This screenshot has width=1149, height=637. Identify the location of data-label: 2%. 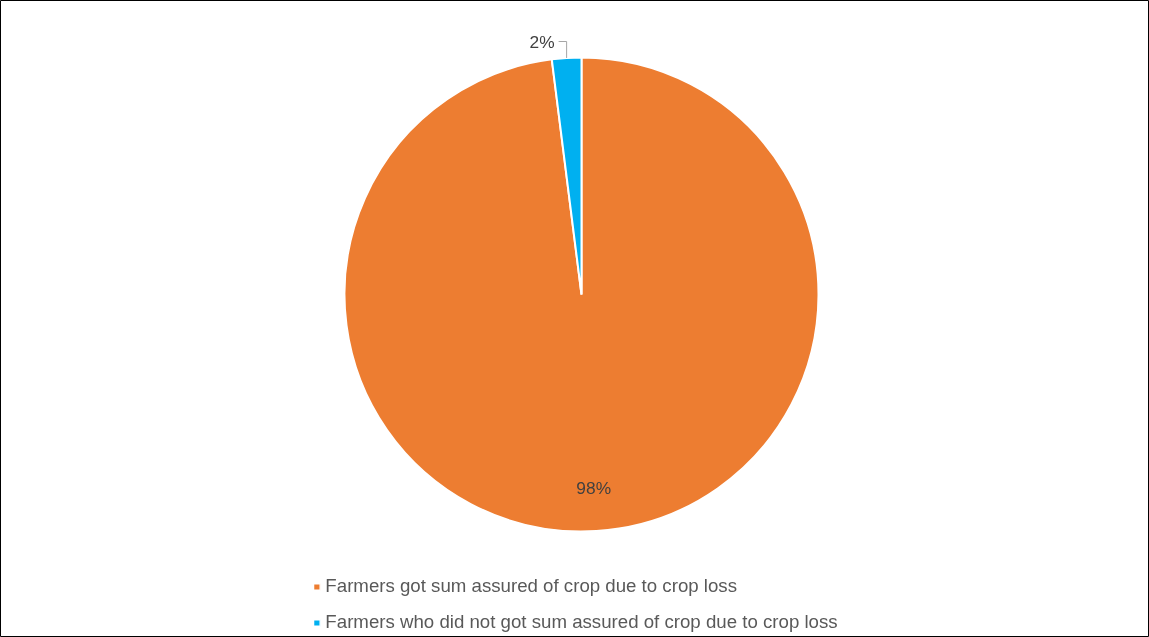
(542, 41).